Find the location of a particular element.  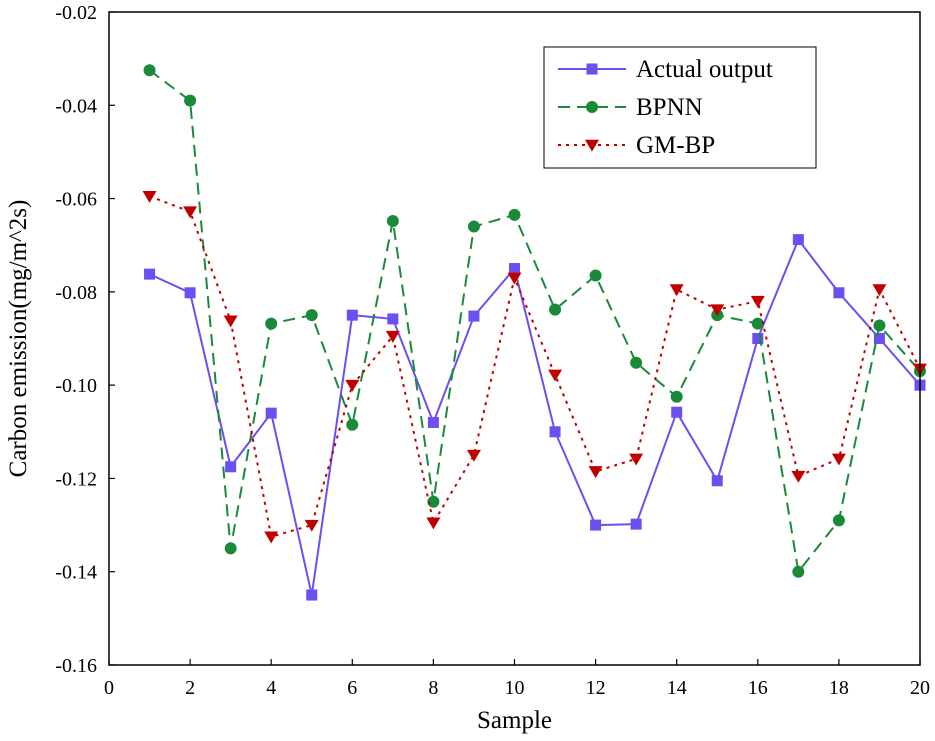

y-tick-label: -0.16 is located at coordinates (76, 666).